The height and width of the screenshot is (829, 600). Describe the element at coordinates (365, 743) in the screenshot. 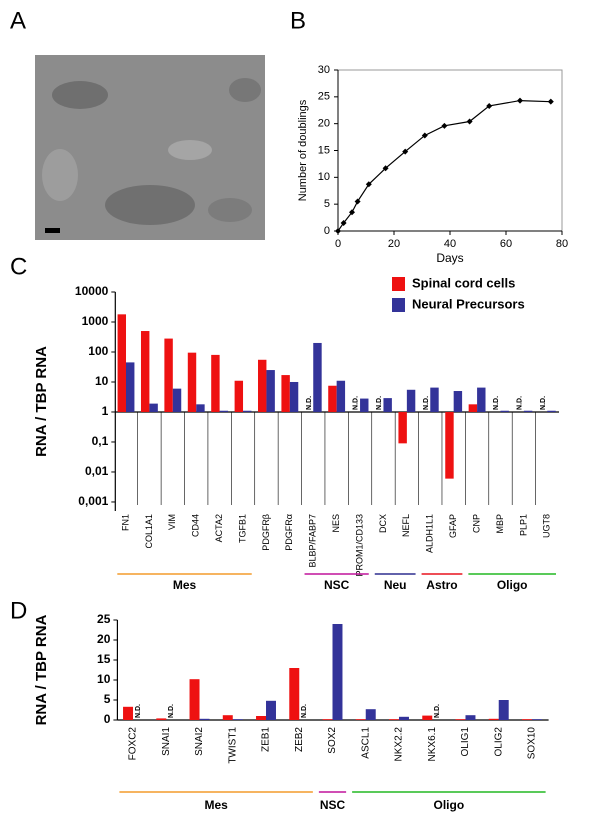

I see `category-label: ASCL1` at that location.